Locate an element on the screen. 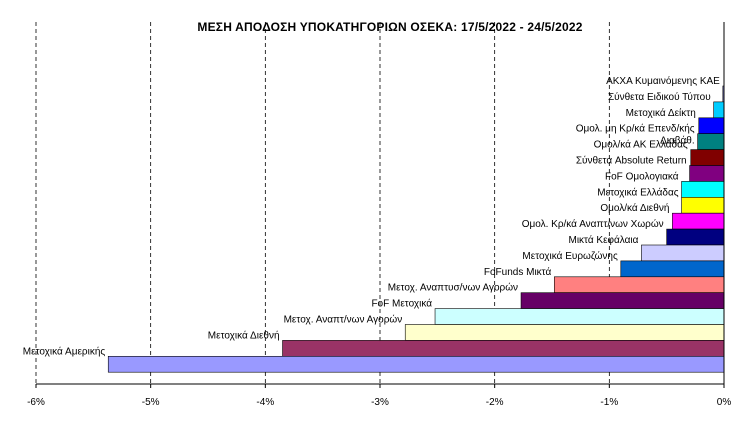 The width and height of the screenshot is (750, 421). x-tick-label: -5% is located at coordinates (151, 402).